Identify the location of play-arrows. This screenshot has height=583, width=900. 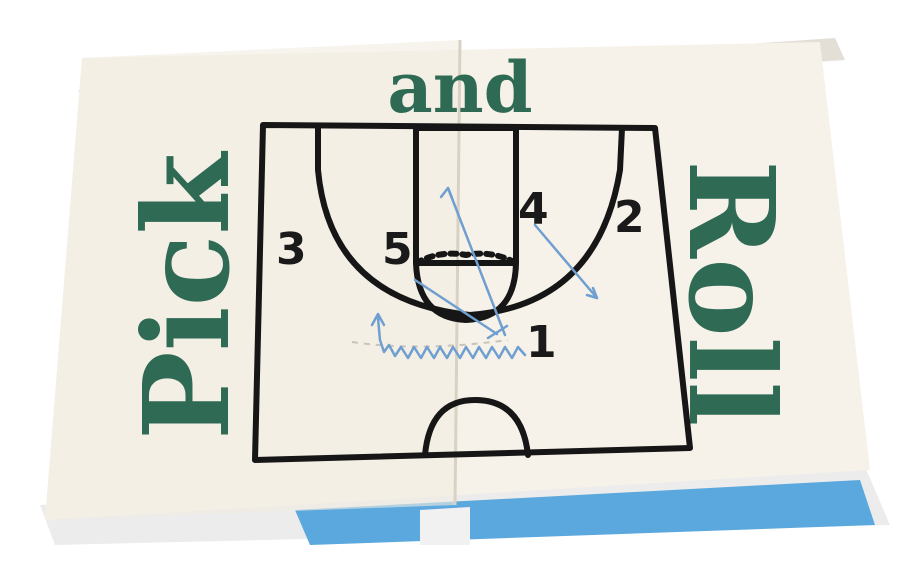
(484, 273).